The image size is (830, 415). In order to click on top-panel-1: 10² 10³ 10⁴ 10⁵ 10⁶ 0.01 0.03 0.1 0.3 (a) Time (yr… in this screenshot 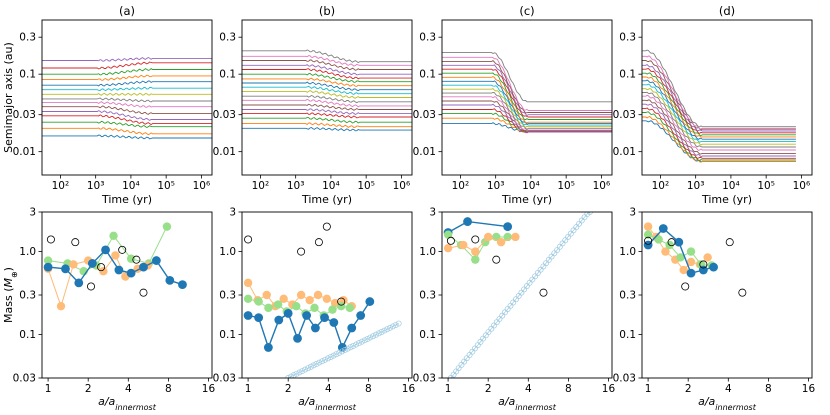, I will do `click(107, 105)`.